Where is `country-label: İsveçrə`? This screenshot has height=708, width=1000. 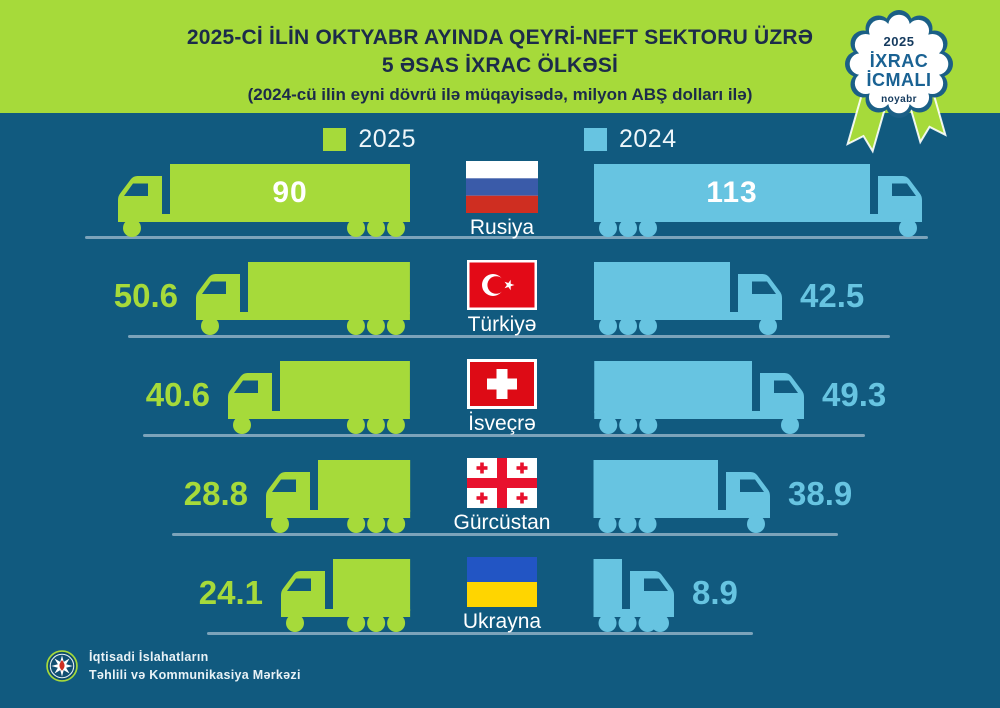 country-label: İsveçrə is located at coordinates (502, 423).